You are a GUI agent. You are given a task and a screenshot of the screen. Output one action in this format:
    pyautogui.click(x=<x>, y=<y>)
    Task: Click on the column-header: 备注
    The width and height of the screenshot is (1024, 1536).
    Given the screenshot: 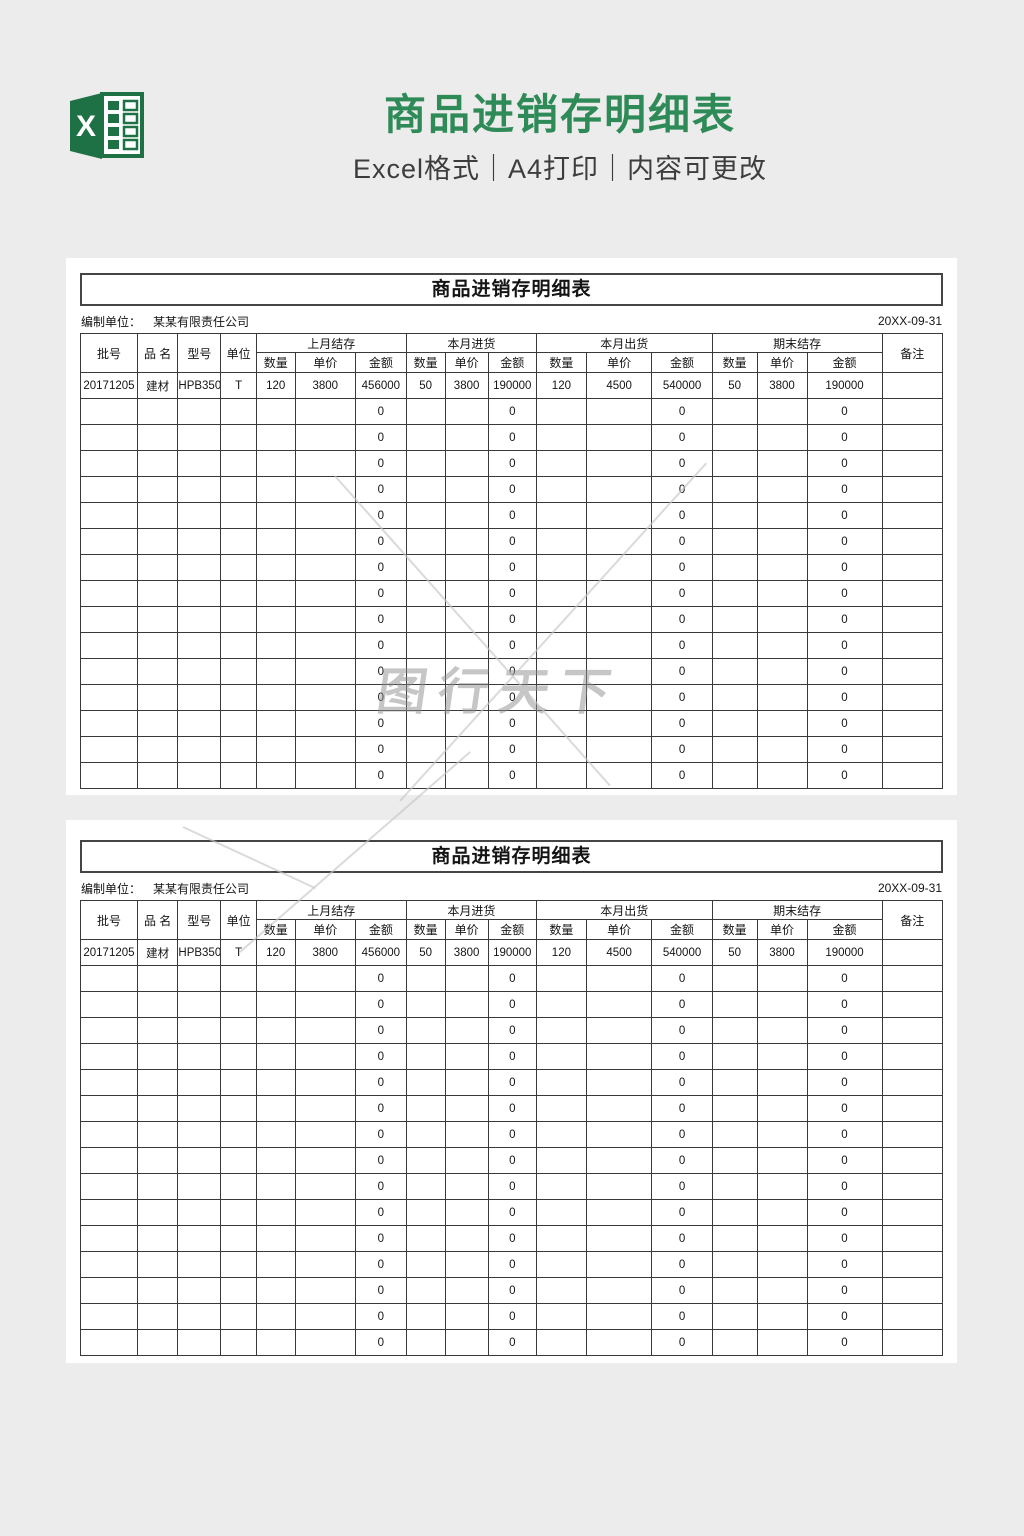 What is the action you would take?
    pyautogui.click(x=912, y=920)
    